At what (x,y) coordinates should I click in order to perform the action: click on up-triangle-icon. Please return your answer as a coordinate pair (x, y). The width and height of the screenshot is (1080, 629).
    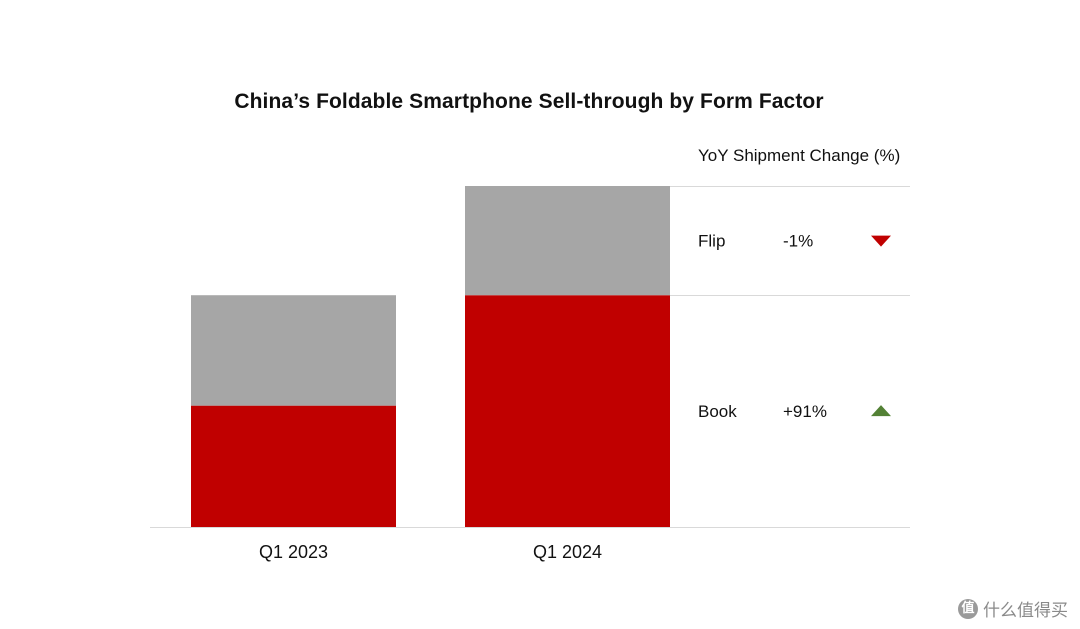
    Looking at the image, I should click on (881, 411).